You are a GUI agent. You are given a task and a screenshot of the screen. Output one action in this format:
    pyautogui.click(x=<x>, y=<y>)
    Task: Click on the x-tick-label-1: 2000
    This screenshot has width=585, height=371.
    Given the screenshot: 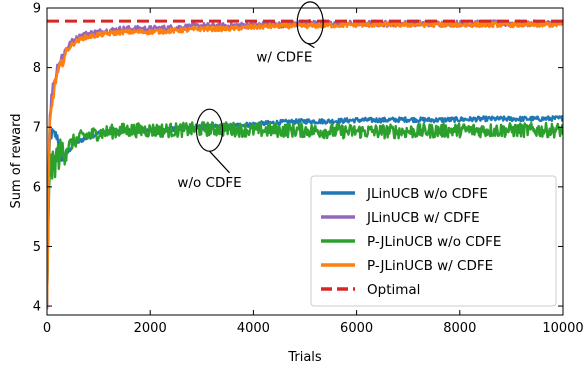 What is the action you would take?
    pyautogui.click(x=150, y=328)
    